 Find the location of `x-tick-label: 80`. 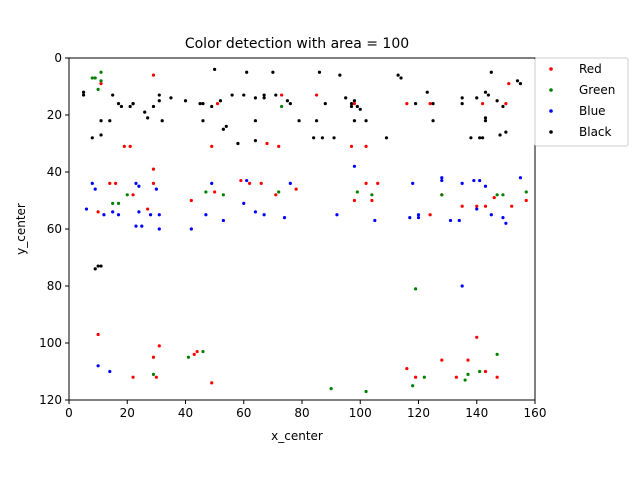

x-tick-label: 80 is located at coordinates (301, 413).